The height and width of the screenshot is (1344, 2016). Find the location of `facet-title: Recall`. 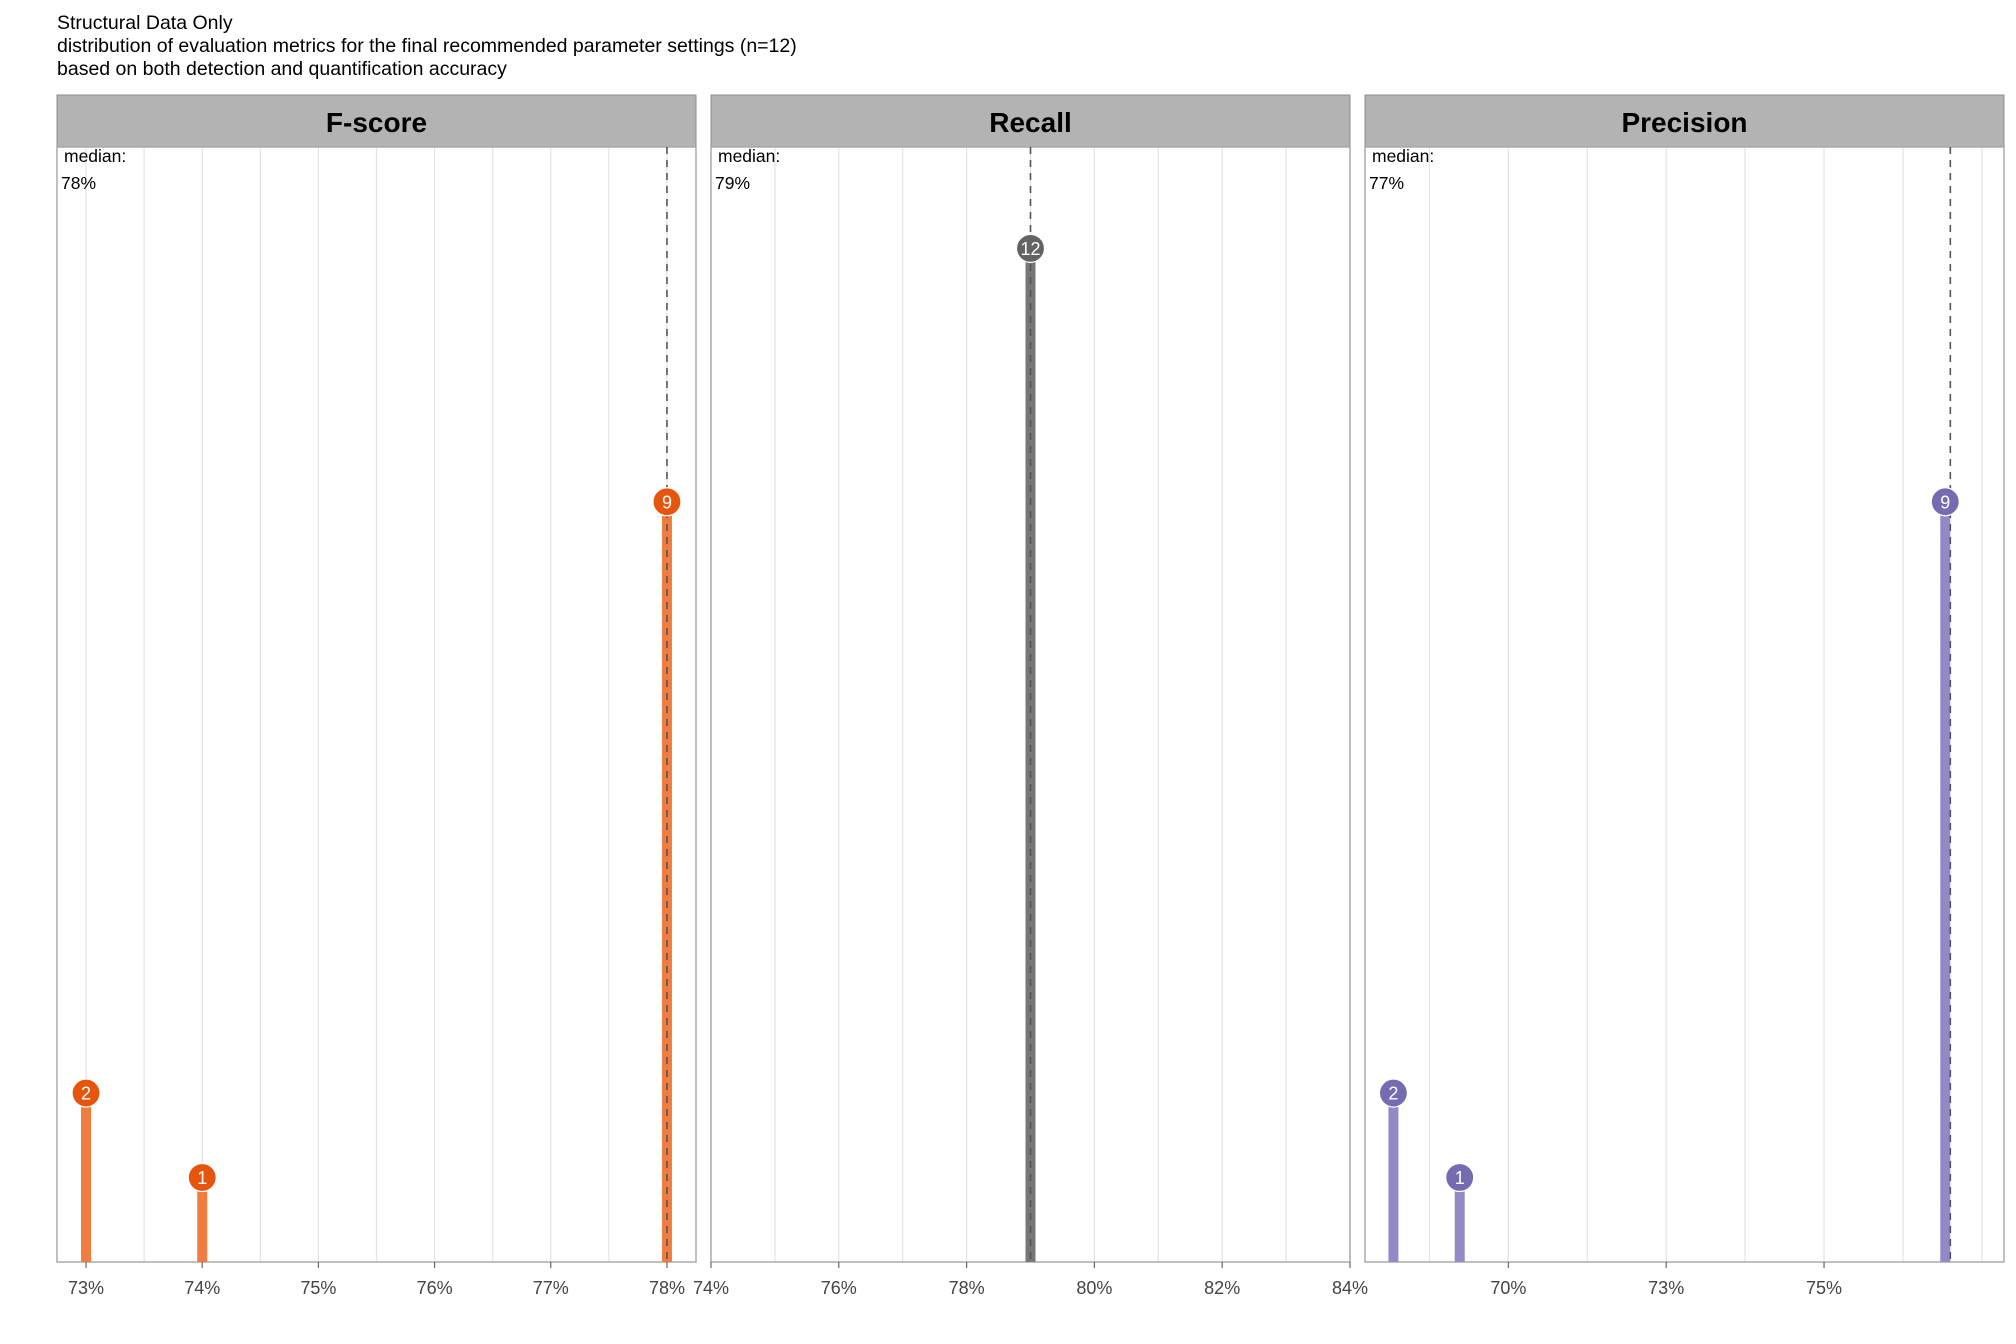

facet-title: Recall is located at coordinates (1030, 122).